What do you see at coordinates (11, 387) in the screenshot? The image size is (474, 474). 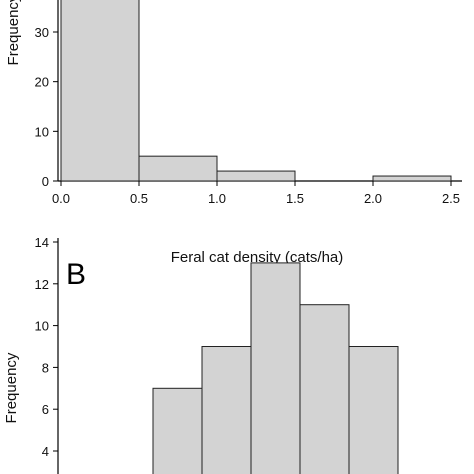 I see `panel-b-y-axis-title: Frequency` at bounding box center [11, 387].